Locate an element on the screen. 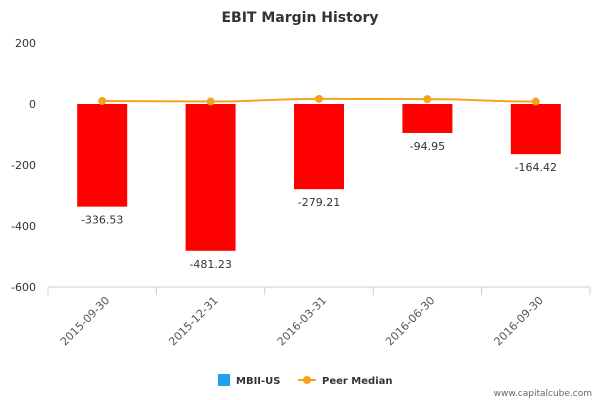  y-tick-label: -600 is located at coordinates (23, 287).